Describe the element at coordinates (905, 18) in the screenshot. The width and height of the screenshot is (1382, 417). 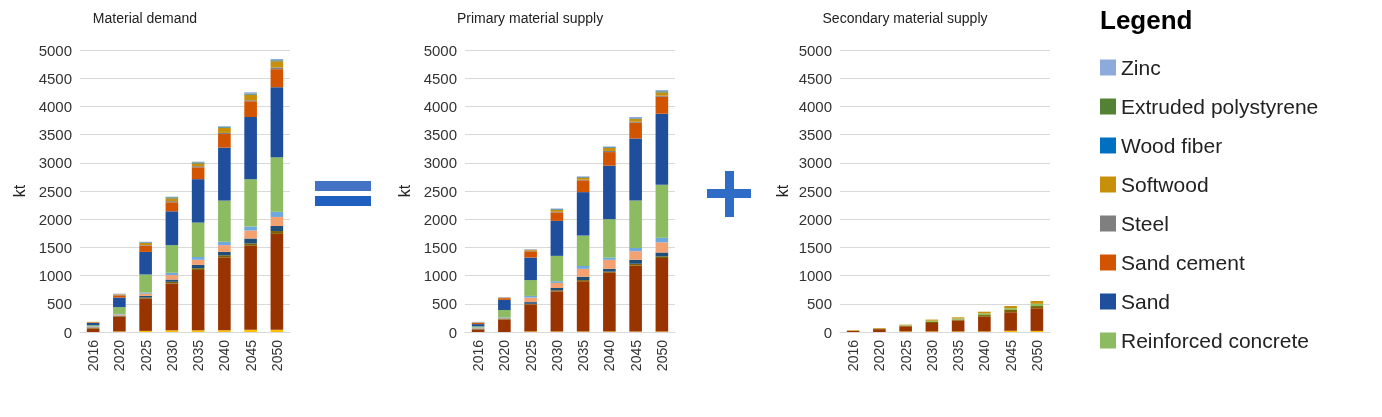
I see `chart-title: Secondary material supply` at that location.